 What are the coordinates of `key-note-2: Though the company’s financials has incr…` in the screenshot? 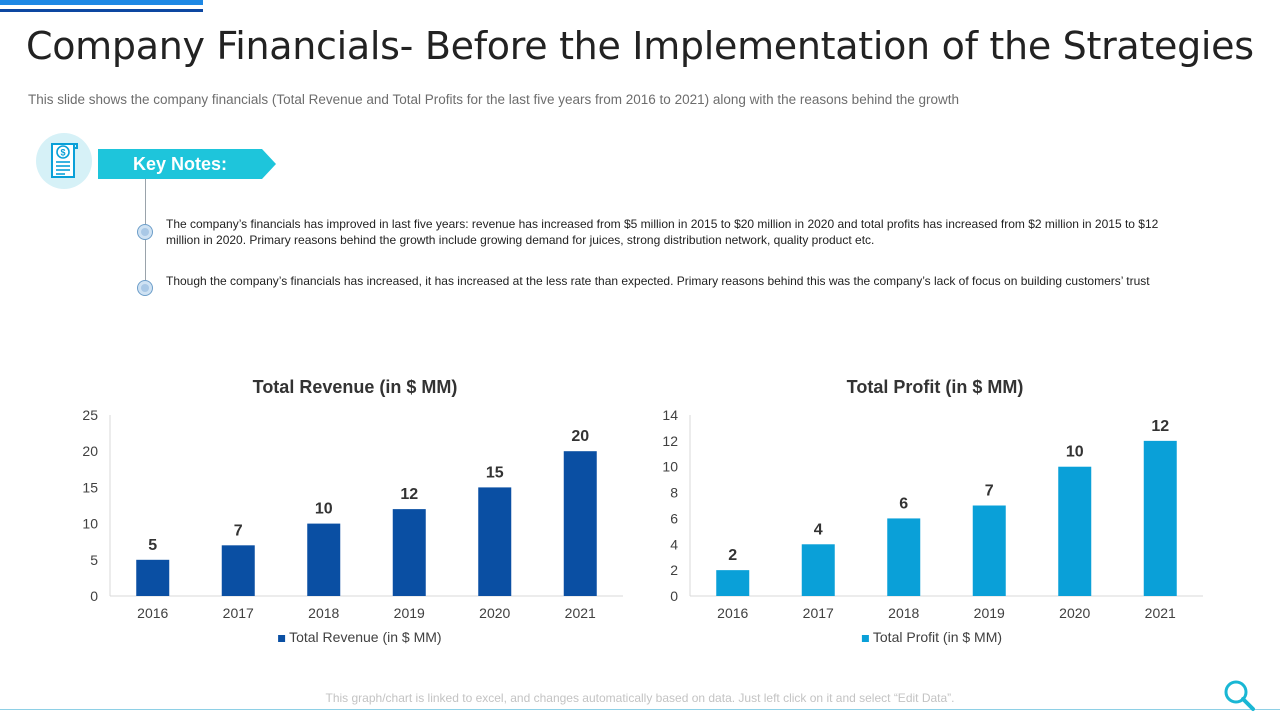 It's located at (658, 281).